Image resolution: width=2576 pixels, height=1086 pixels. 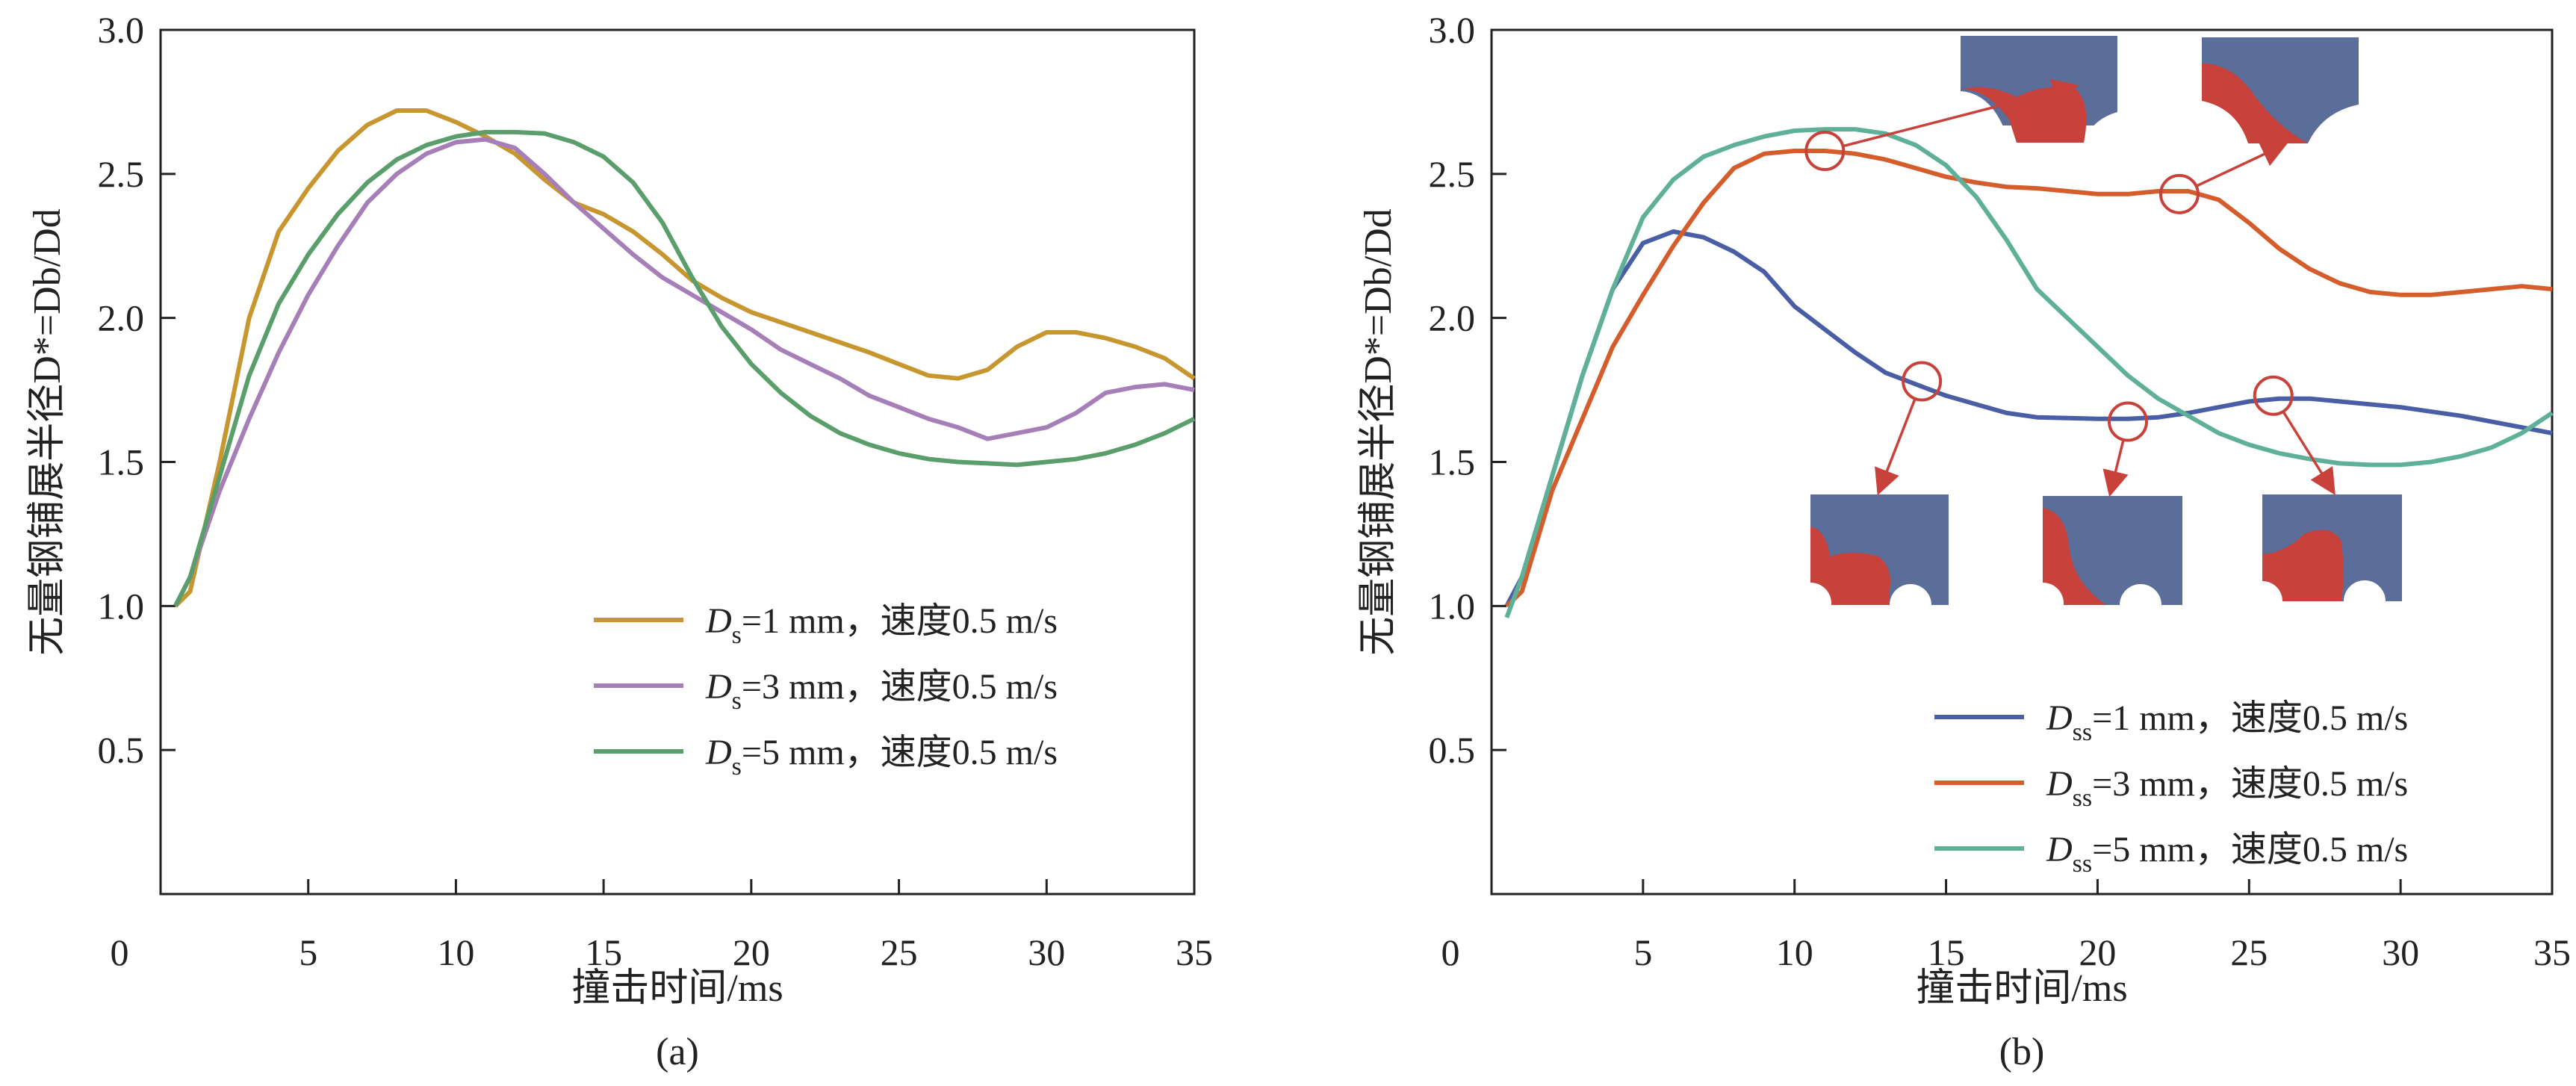 What do you see at coordinates (678, 1052) in the screenshot?
I see `panel-caption: (a)` at bounding box center [678, 1052].